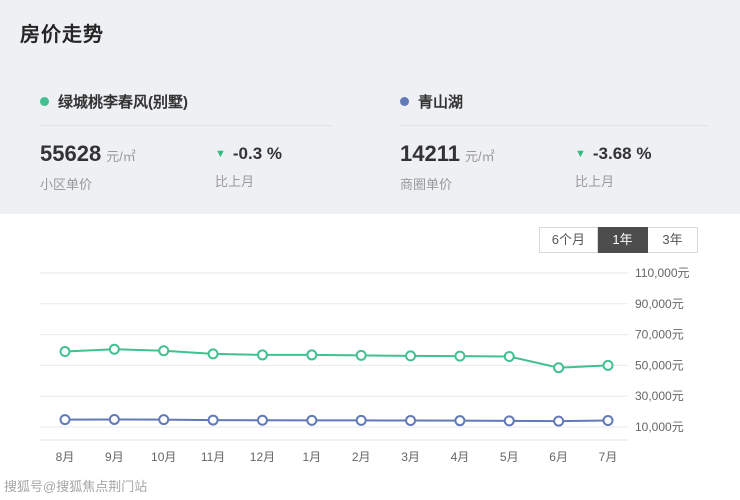 This screenshot has width=740, height=500. Describe the element at coordinates (659, 335) in the screenshot. I see `y-axis-label: 70,000元` at that location.